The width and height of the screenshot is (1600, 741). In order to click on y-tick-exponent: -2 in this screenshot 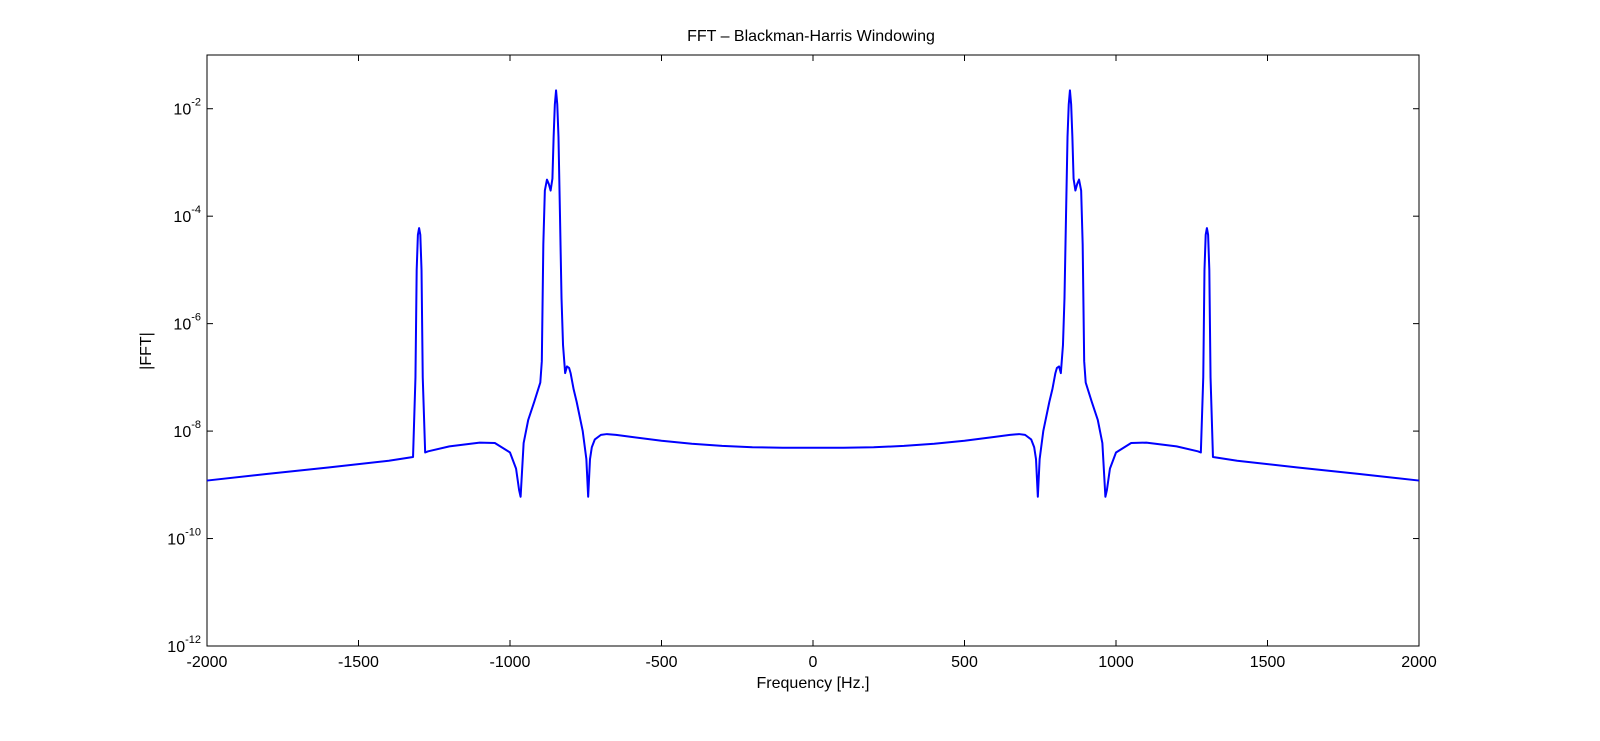, I will do `click(196, 103)`.